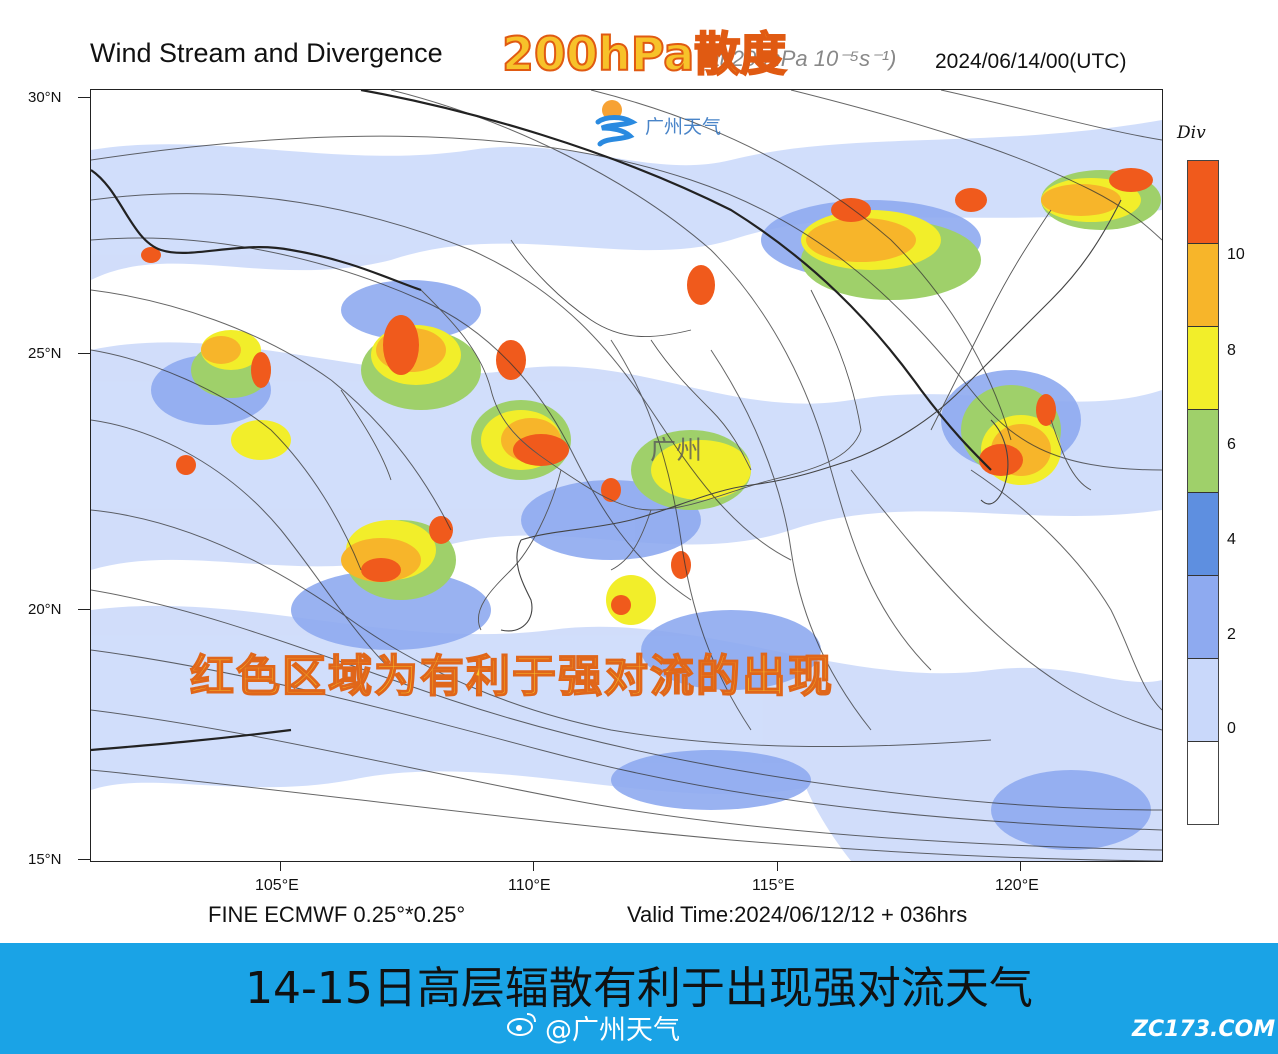 This screenshot has height=1054, width=1278. I want to click on legend-label-0: 0, so click(1231, 728).